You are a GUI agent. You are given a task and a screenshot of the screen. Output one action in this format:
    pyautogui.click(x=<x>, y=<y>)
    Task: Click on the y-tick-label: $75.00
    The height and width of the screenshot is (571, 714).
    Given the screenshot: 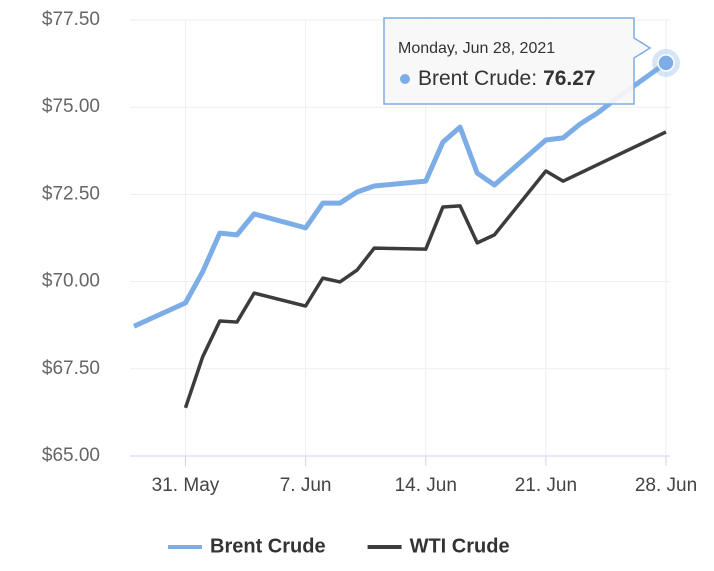 What is the action you would take?
    pyautogui.click(x=71, y=106)
    